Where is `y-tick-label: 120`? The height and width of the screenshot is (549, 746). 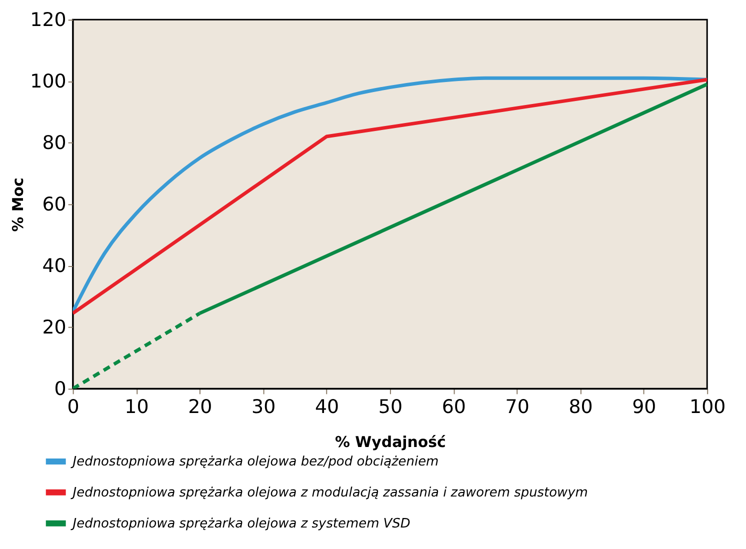 y-tick-label: 120 is located at coordinates (48, 20).